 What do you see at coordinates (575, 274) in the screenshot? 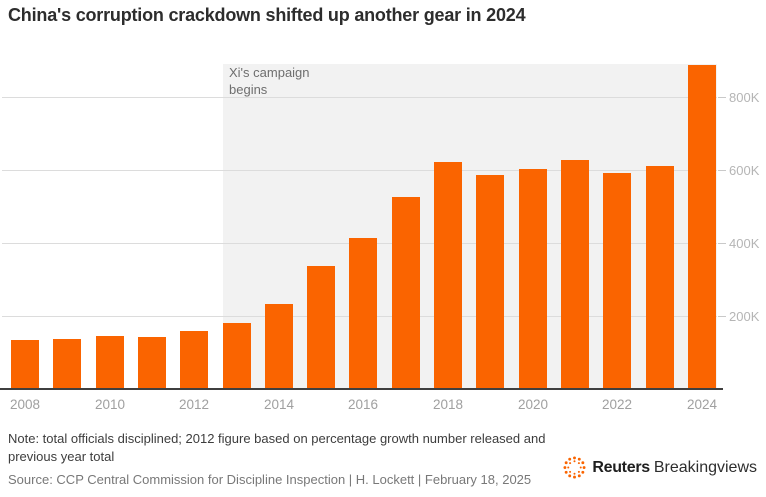
I see `bar-2021` at bounding box center [575, 274].